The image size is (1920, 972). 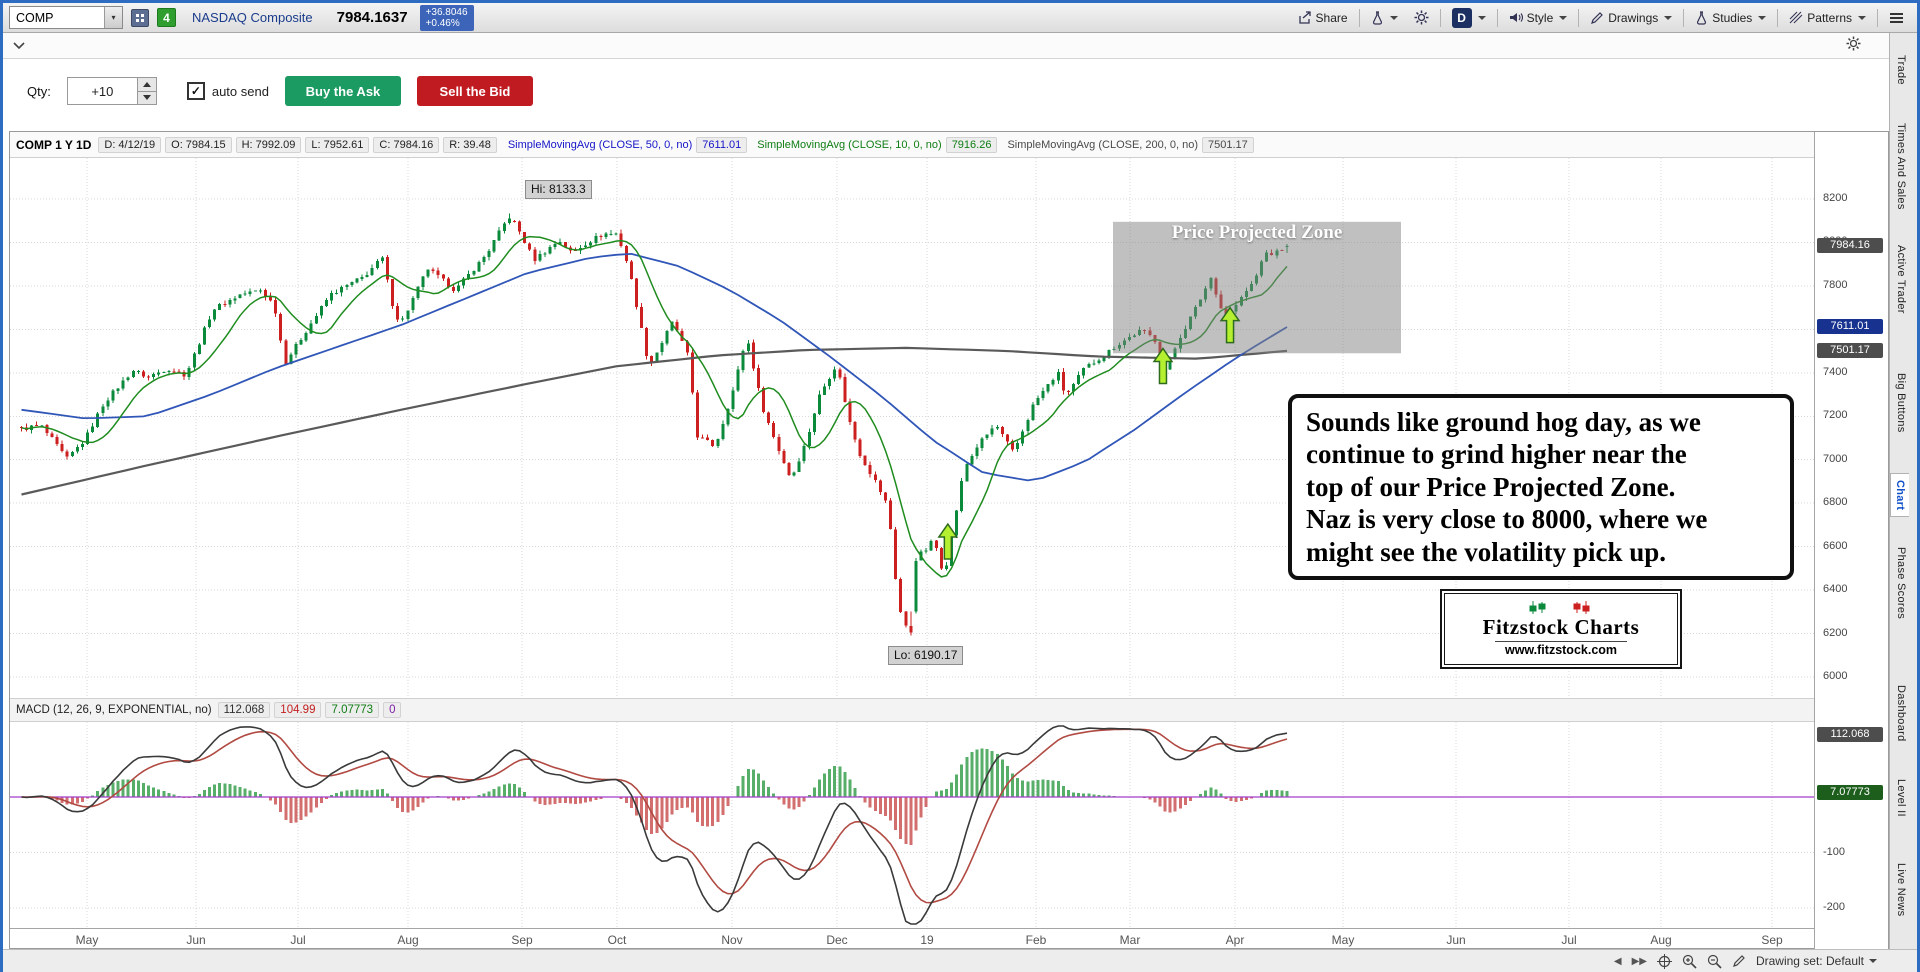 I want to click on sidebar-tab-phase-scores: Phase Scores, so click(x=1901, y=583).